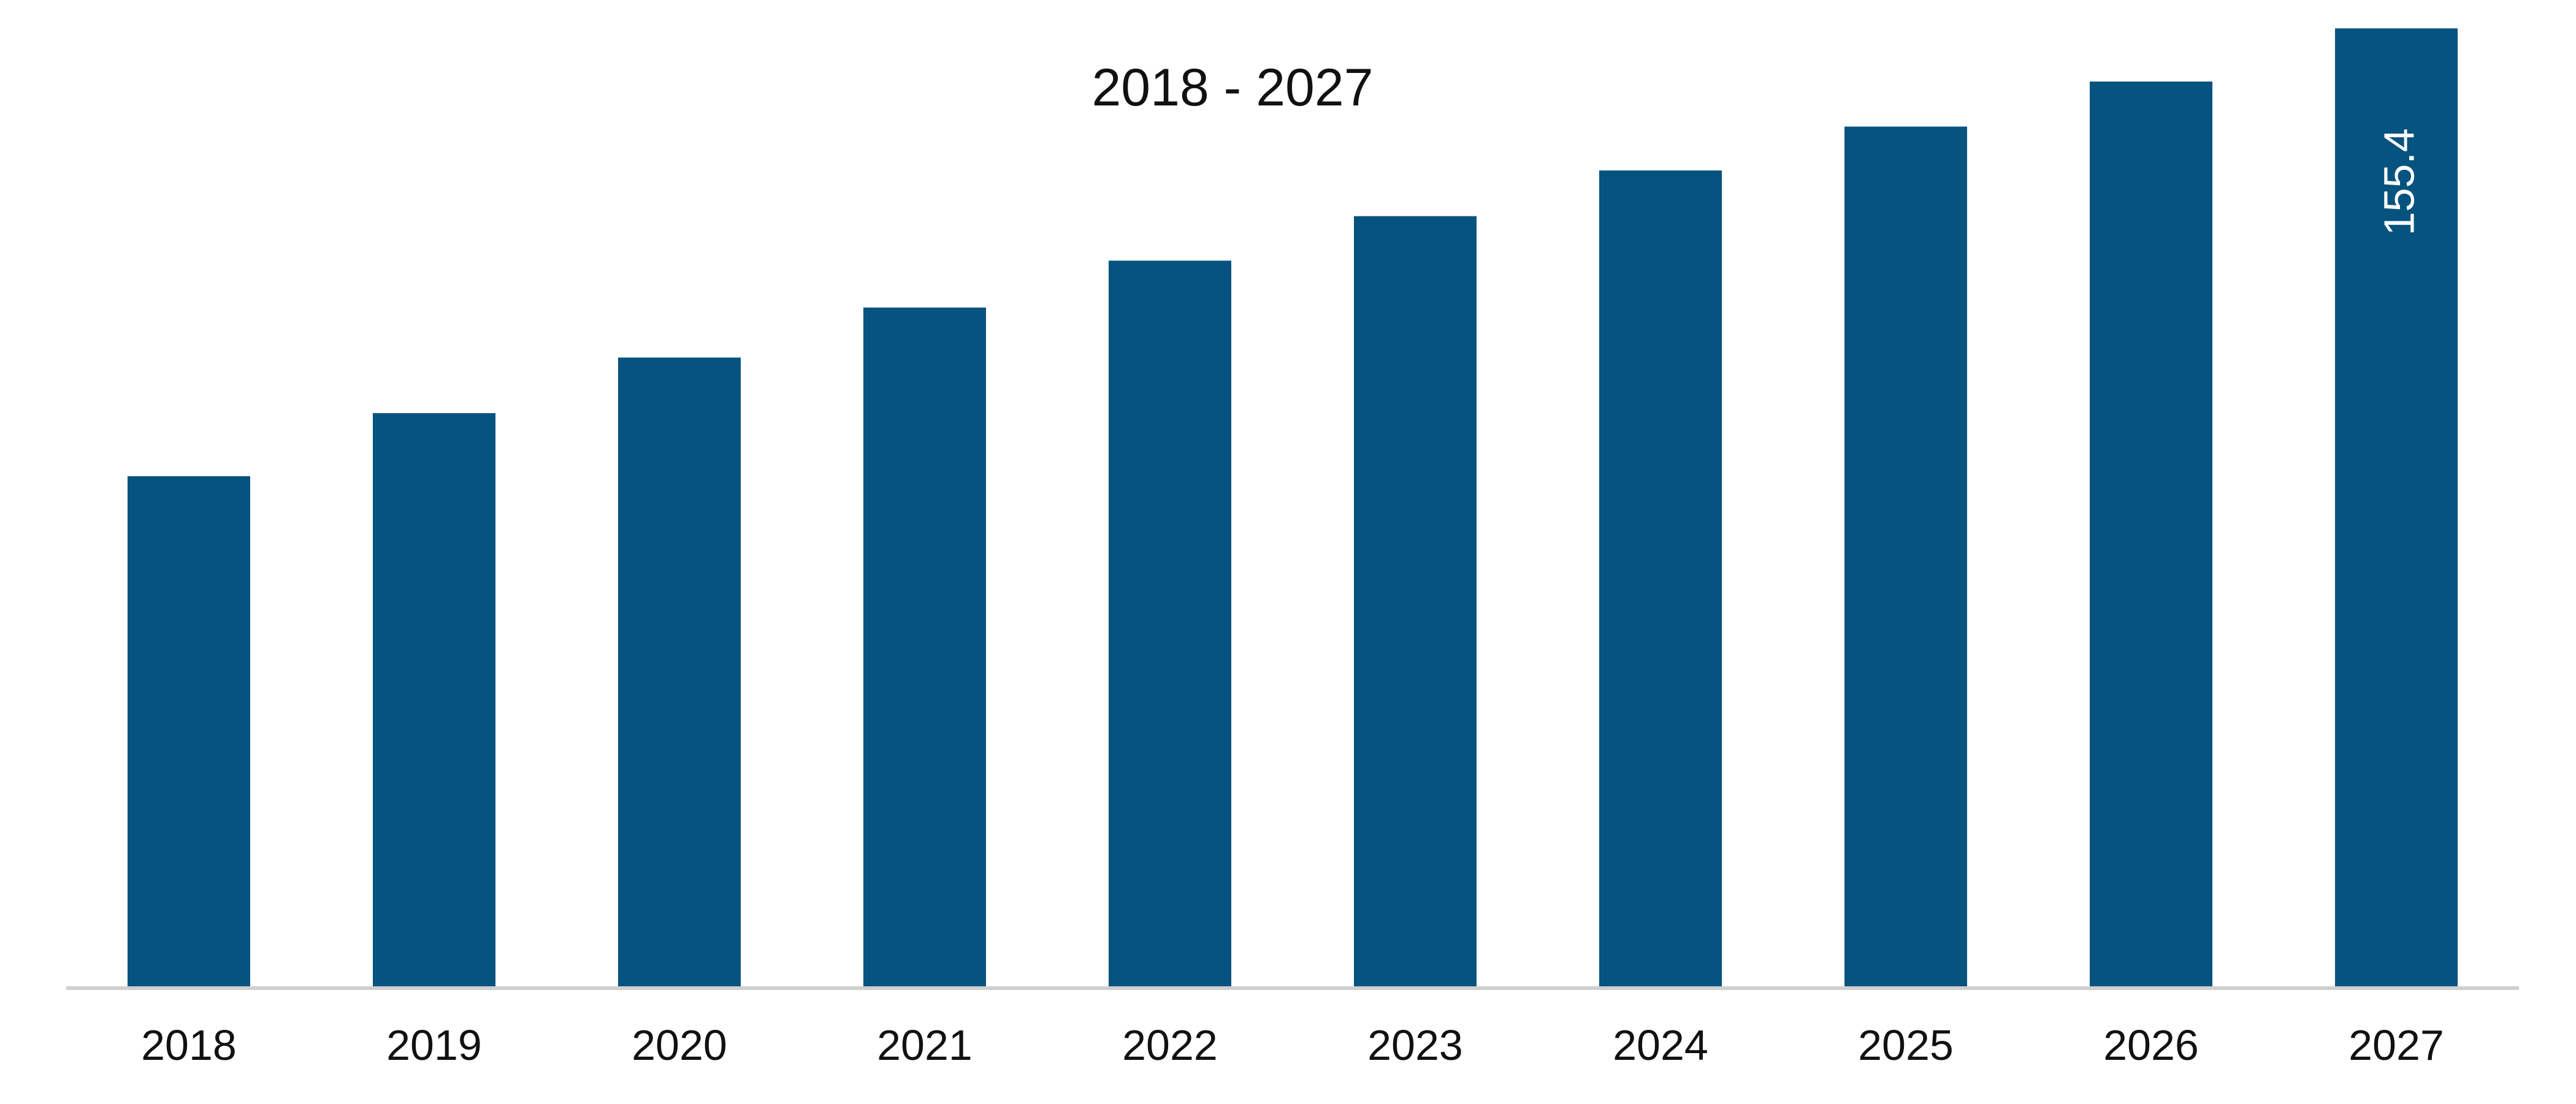 This screenshot has height=1104, width=2576. I want to click on x-tick-label-2020: 2020, so click(679, 1045).